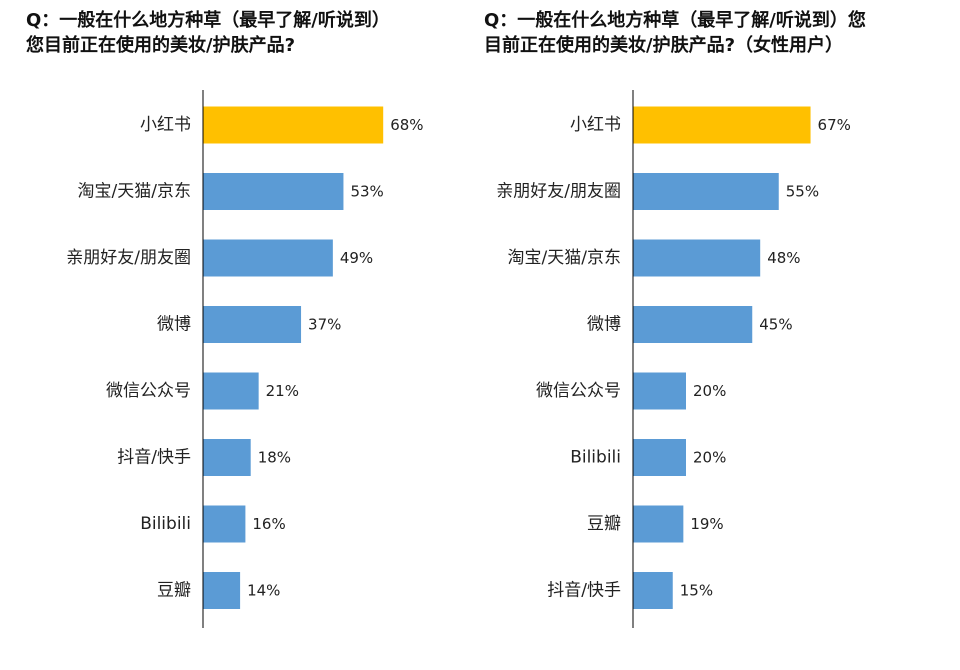 Image resolution: width=960 pixels, height=670 pixels. Describe the element at coordinates (595, 458) in the screenshot. I see `chart-right-category-label: Bilibili` at that location.